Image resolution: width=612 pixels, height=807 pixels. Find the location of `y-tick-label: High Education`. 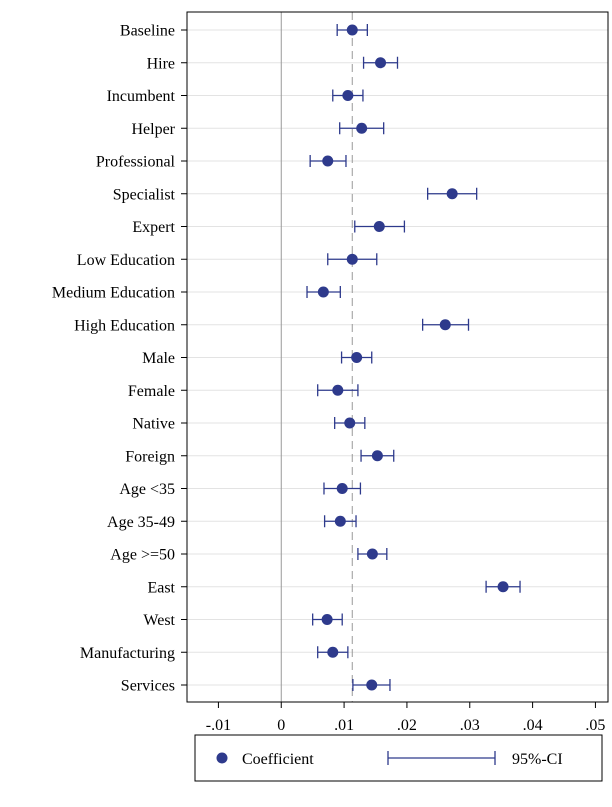

y-tick-label: High Education is located at coordinates (124, 325).